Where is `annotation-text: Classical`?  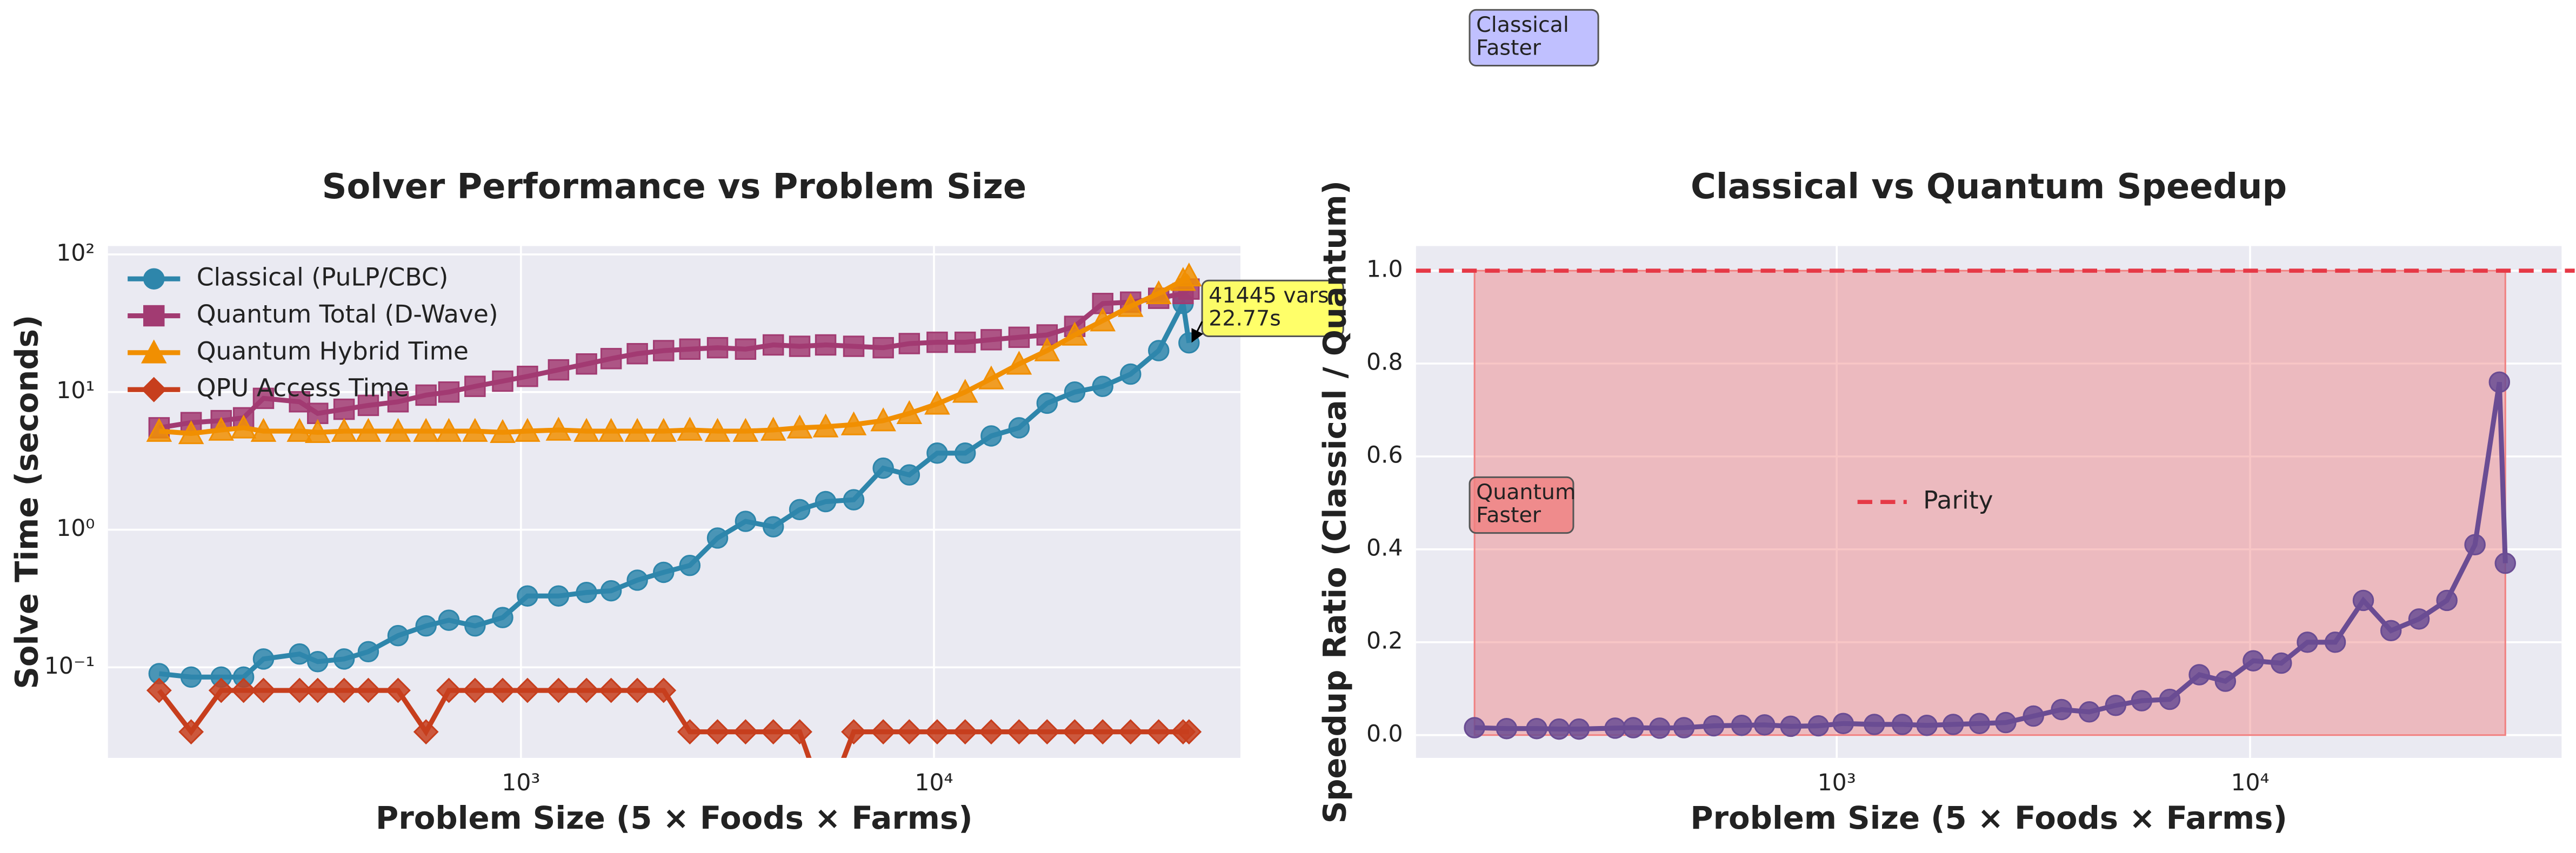 annotation-text: Classical is located at coordinates (1522, 24).